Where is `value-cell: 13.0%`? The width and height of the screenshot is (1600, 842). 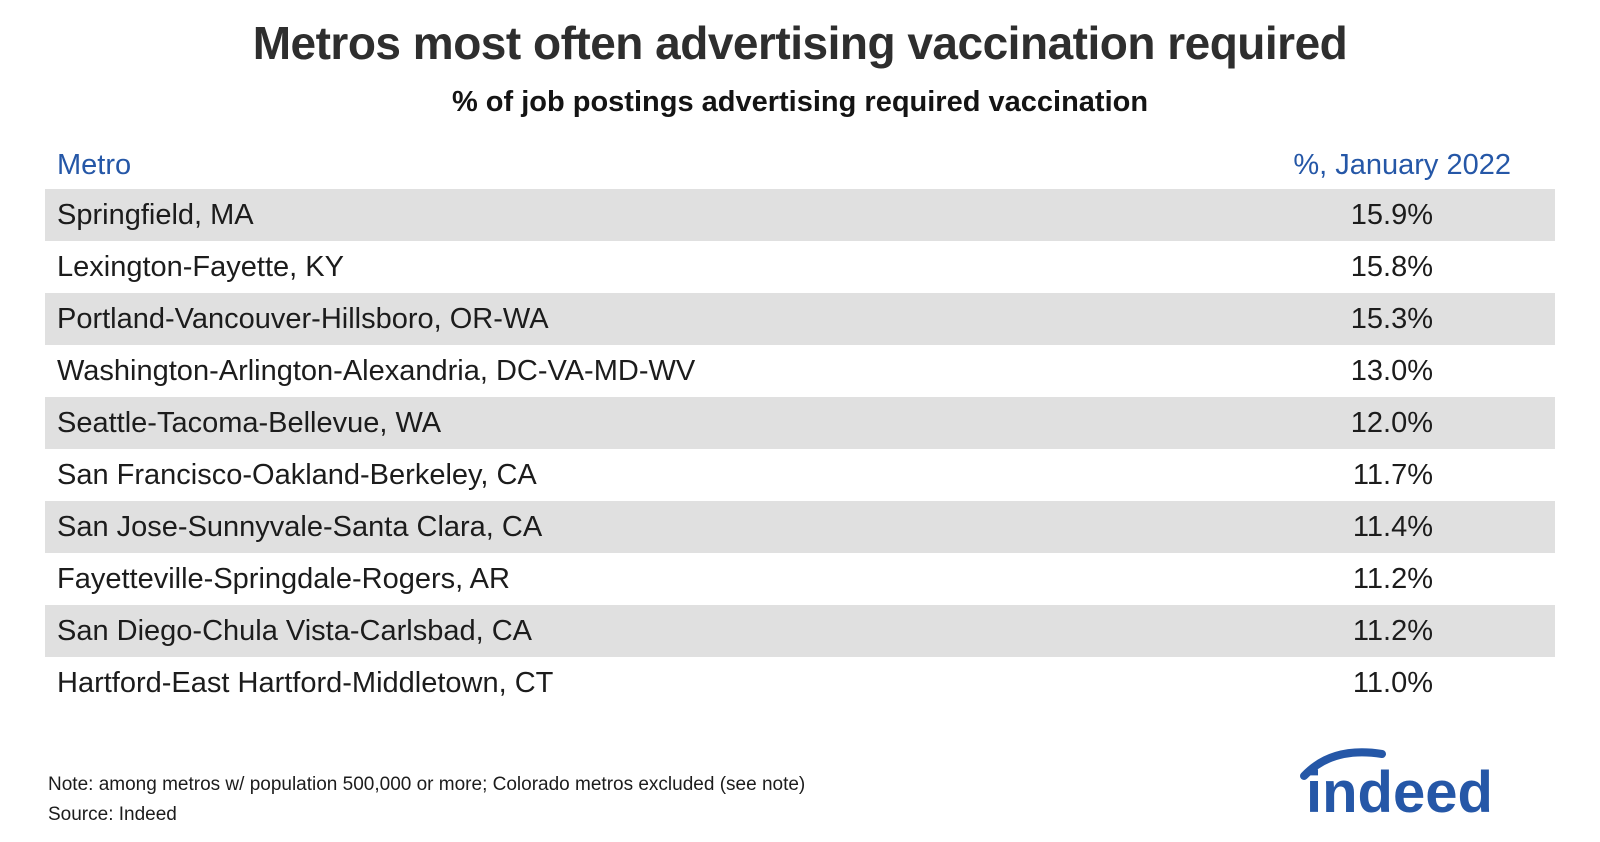
value-cell: 13.0% is located at coordinates (1391, 370).